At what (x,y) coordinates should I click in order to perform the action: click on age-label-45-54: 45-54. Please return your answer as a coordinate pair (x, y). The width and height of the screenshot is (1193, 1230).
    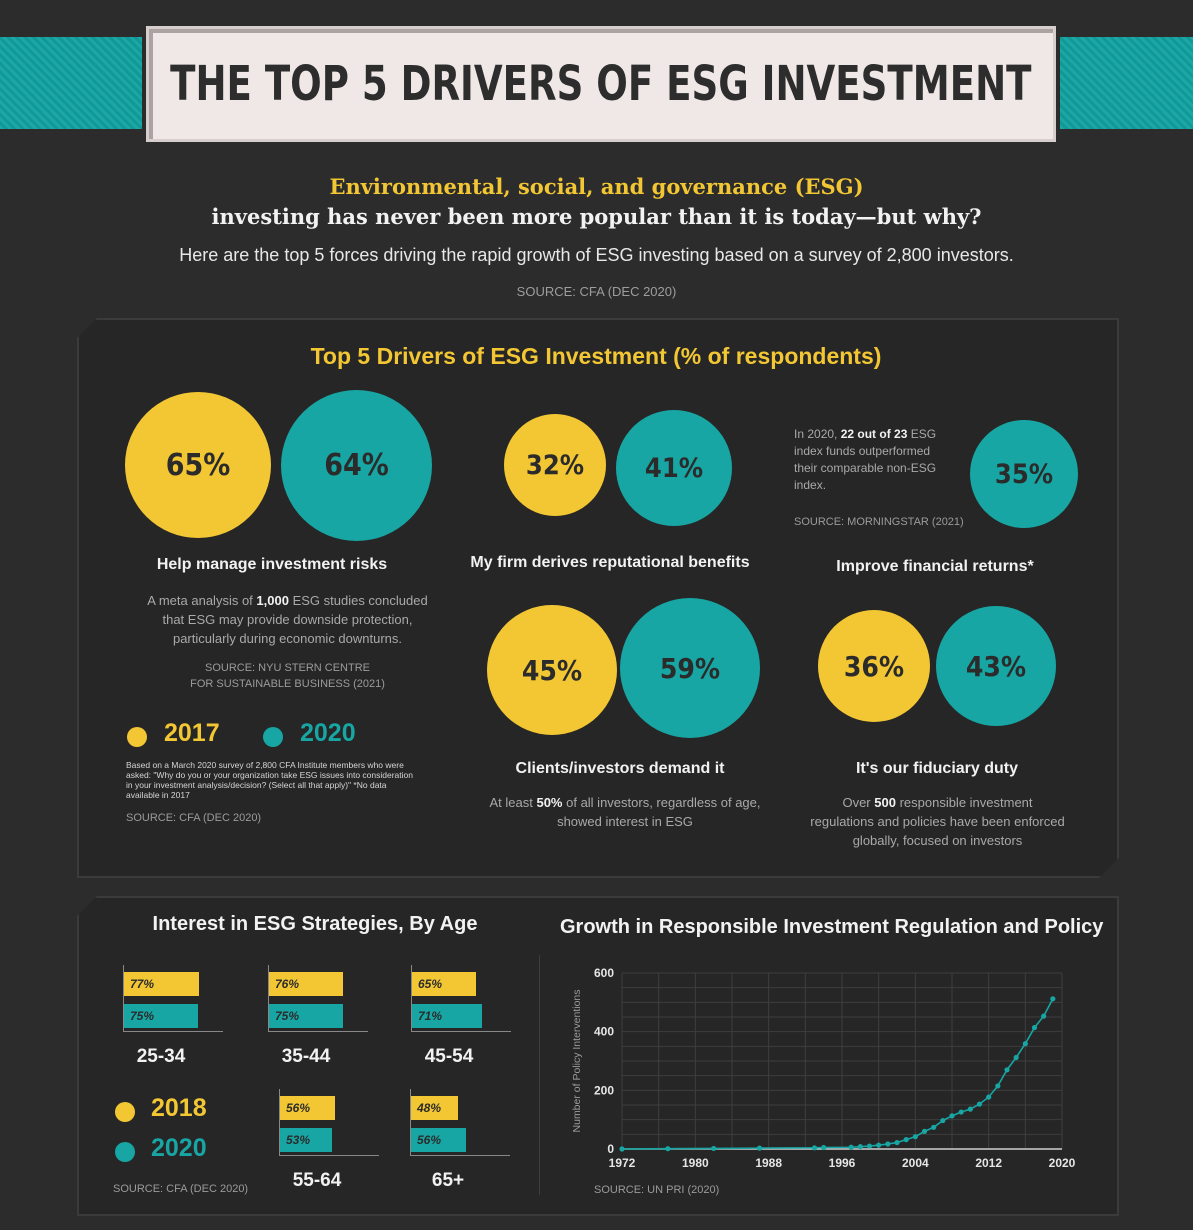
    Looking at the image, I should click on (449, 1056).